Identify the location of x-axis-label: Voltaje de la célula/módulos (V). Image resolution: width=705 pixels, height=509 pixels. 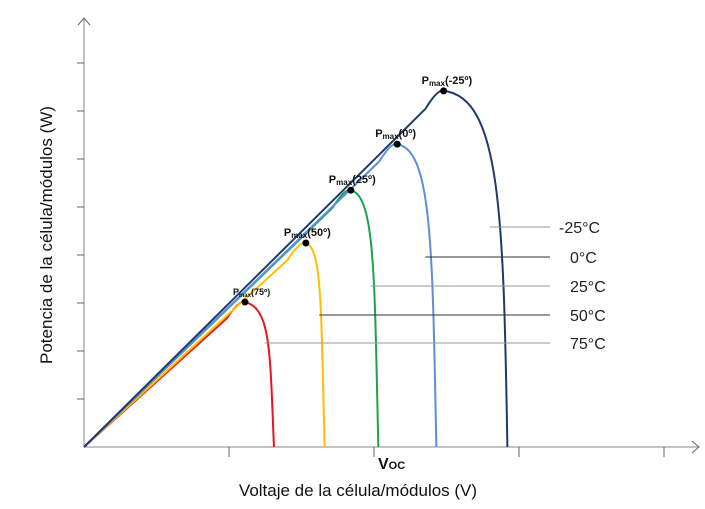
(358, 490).